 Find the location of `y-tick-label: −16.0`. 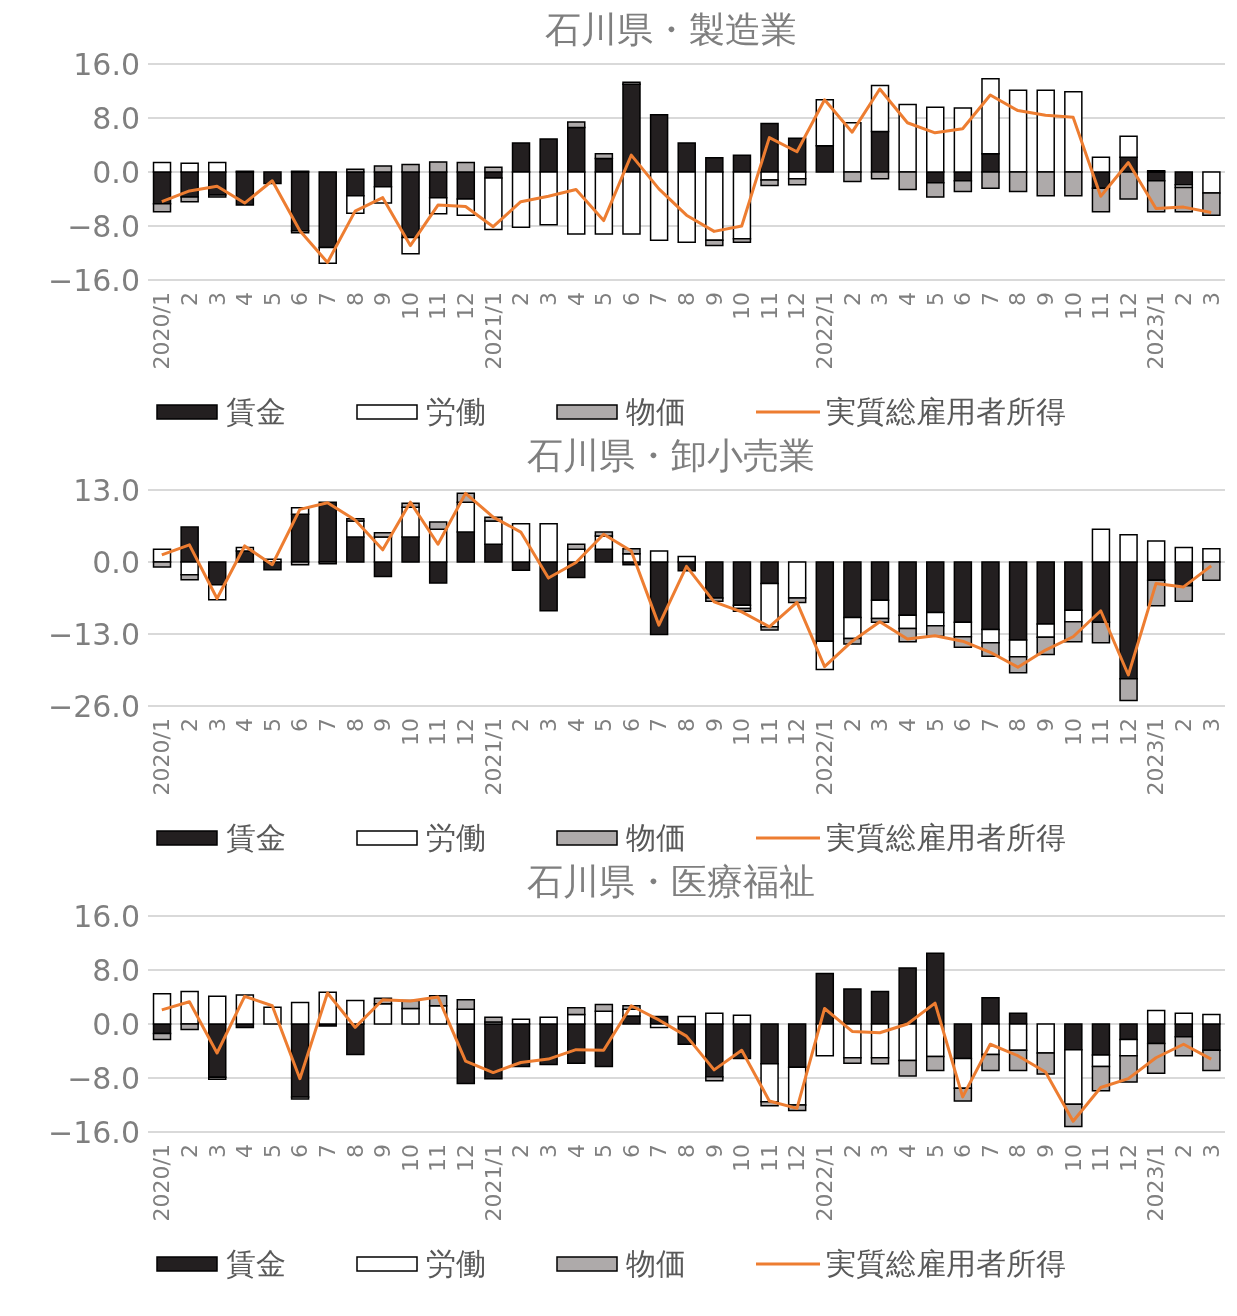

y-tick-label: −16.0 is located at coordinates (94, 280).